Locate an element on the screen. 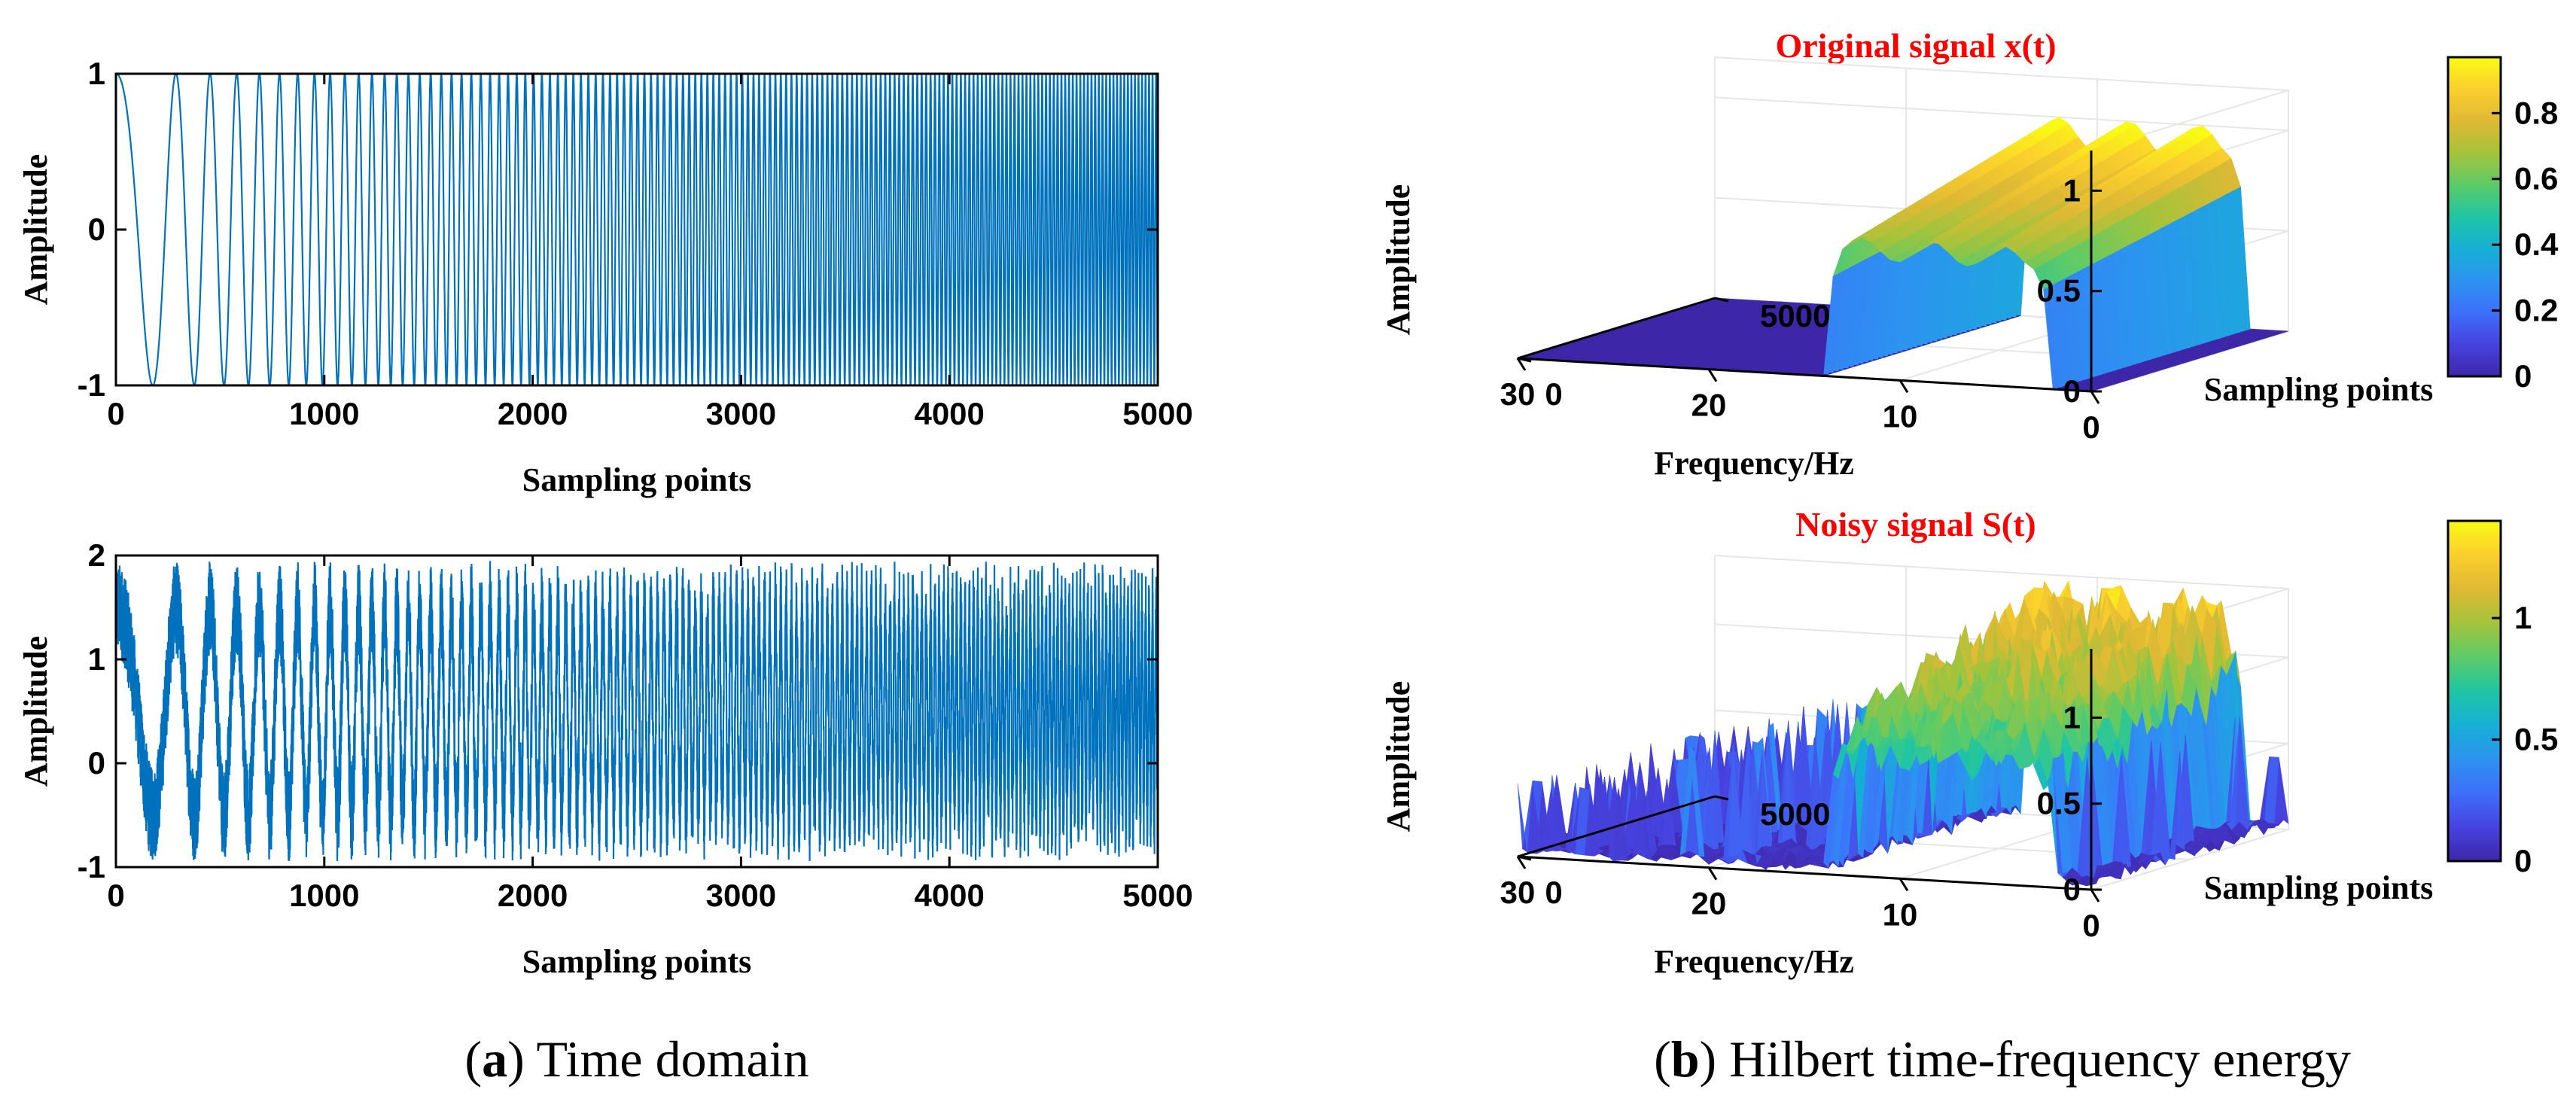  colorbar-tick-label: 0.6 is located at coordinates (2536, 178).